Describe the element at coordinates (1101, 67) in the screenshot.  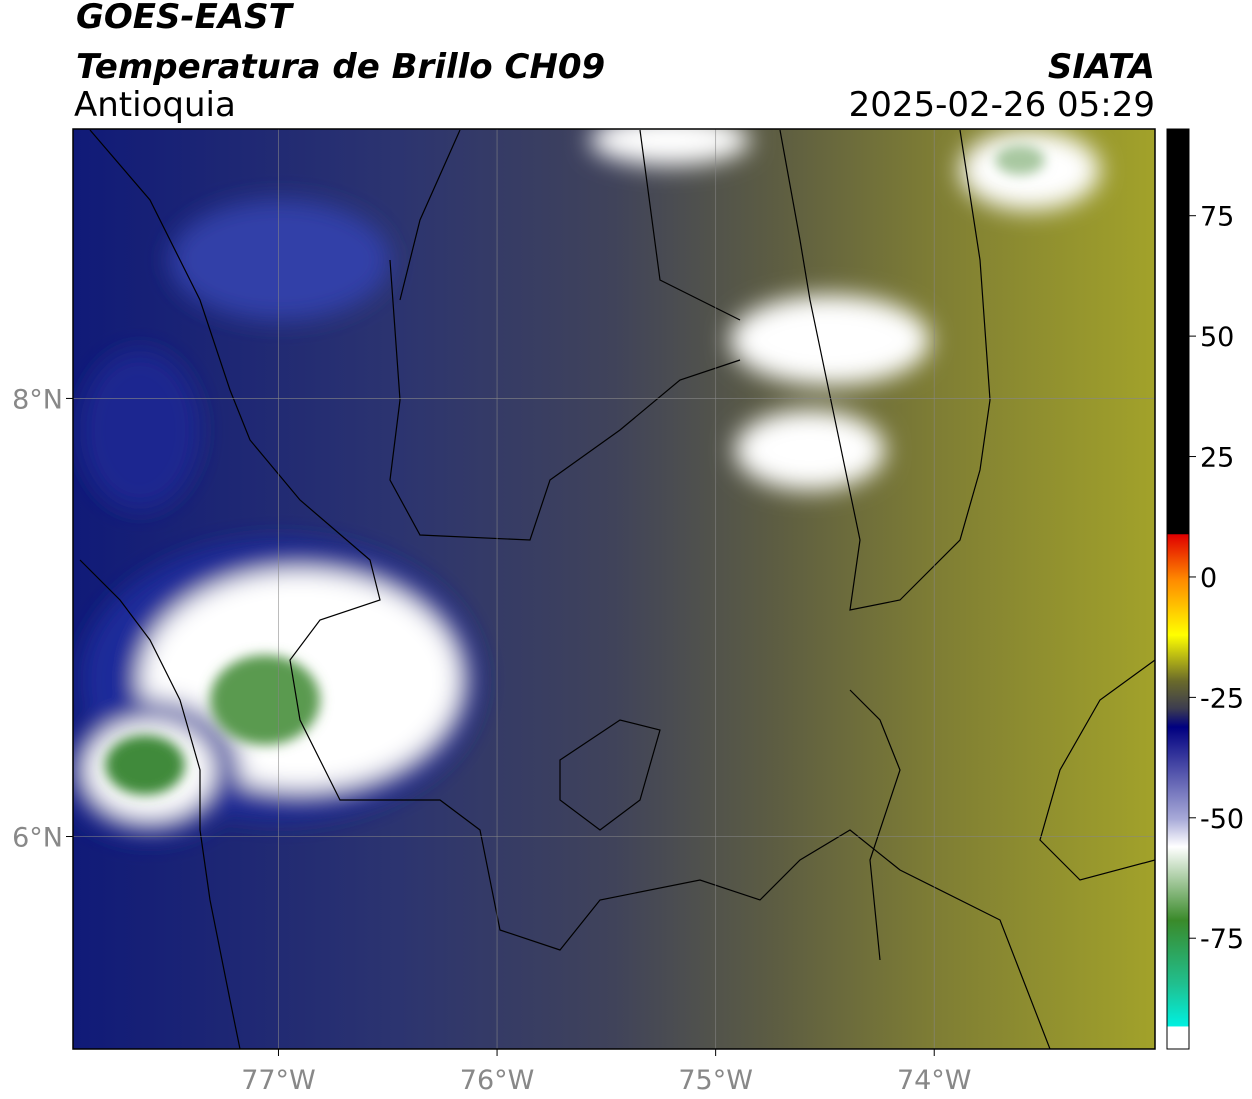
I see `org: SIATA` at that location.